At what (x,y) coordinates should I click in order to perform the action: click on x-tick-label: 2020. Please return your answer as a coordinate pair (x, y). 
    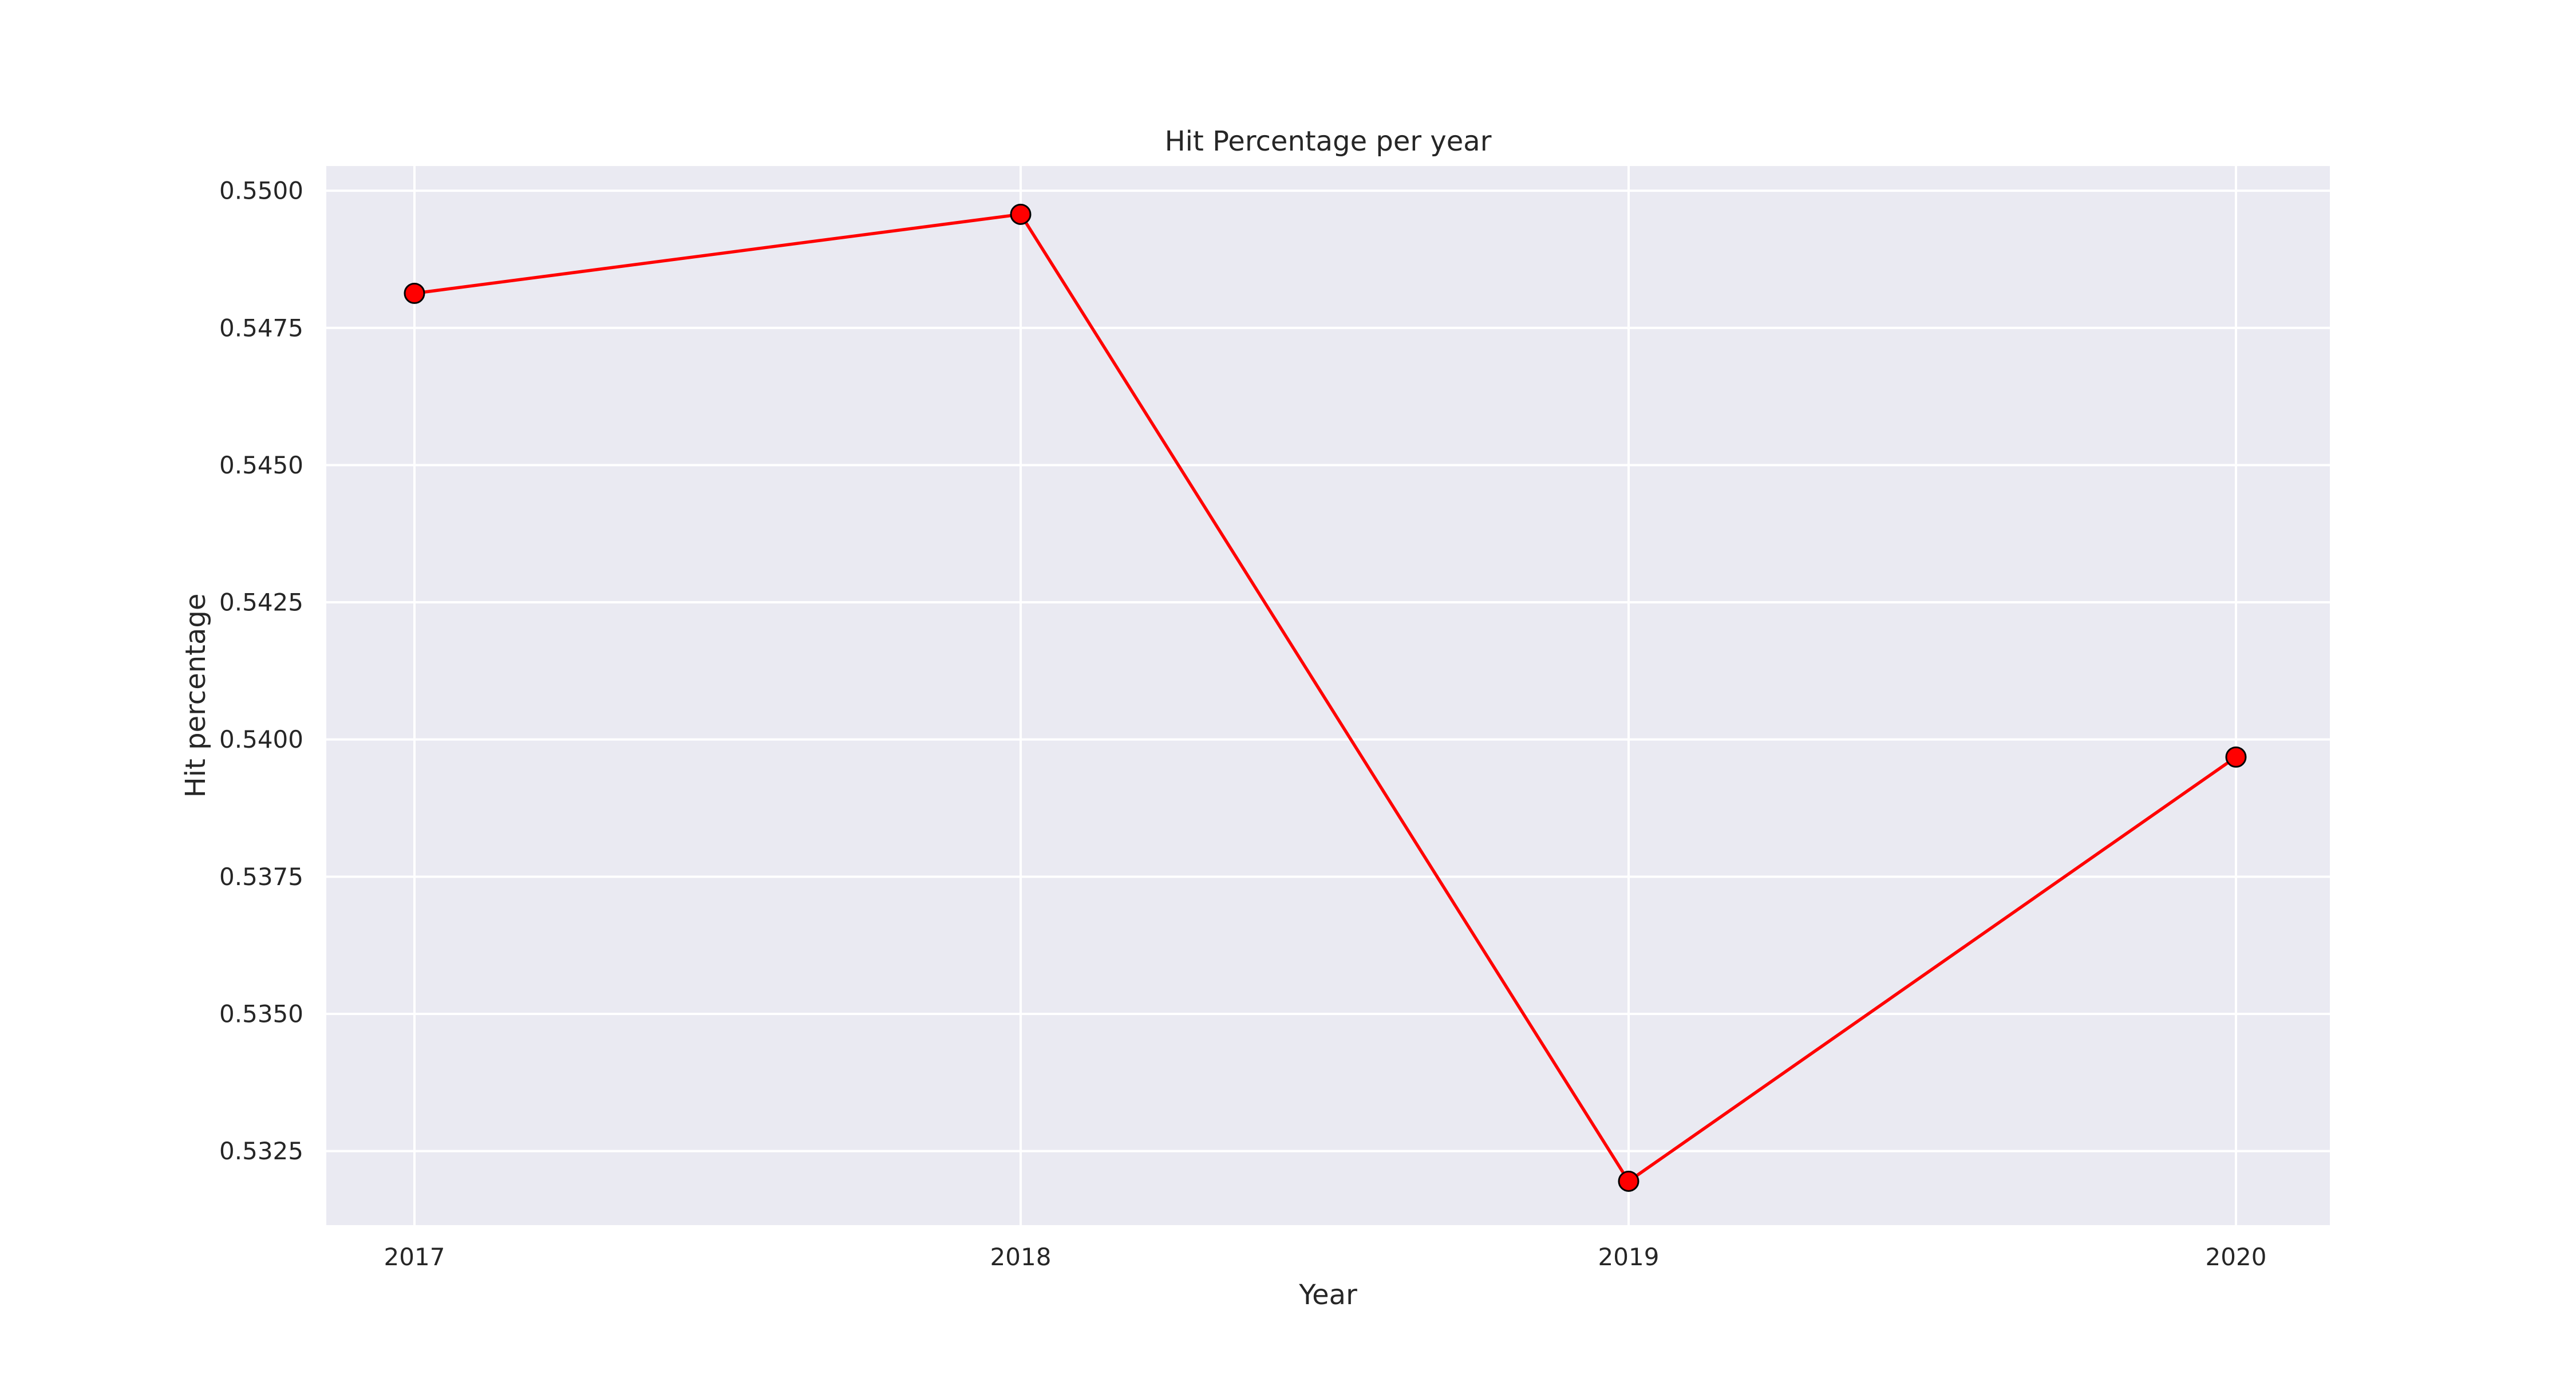
    Looking at the image, I should click on (2236, 1257).